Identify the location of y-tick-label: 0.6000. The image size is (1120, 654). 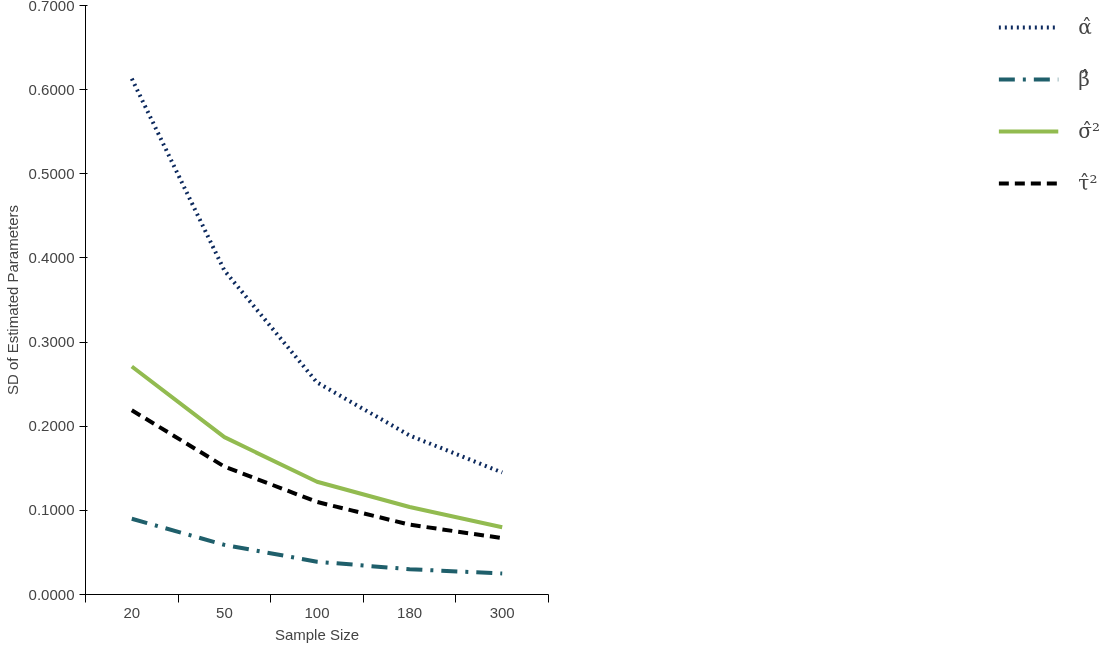
(51, 89).